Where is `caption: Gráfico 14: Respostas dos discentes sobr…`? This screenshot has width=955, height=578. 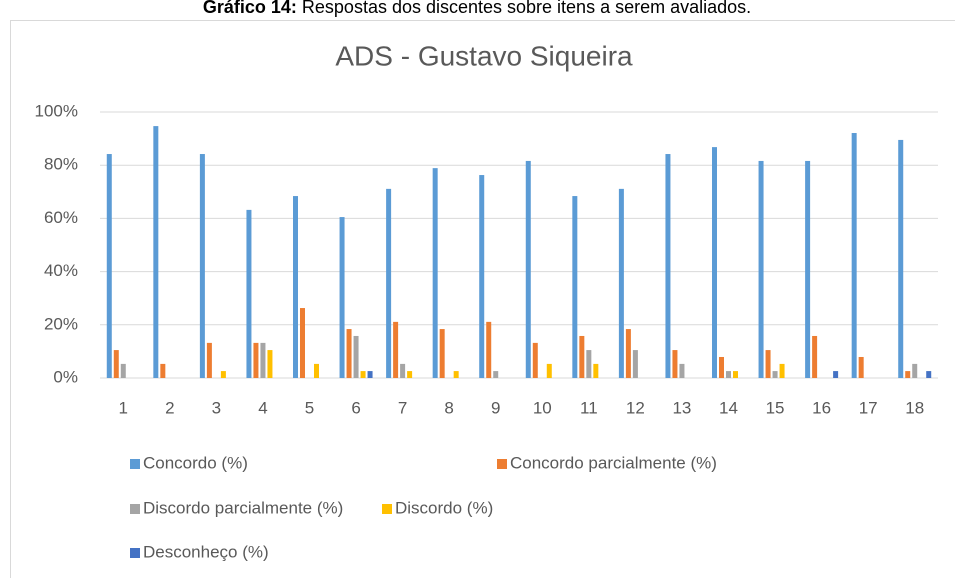 caption: Gráfico 14: Respostas dos discentes sobr… is located at coordinates (477, 8).